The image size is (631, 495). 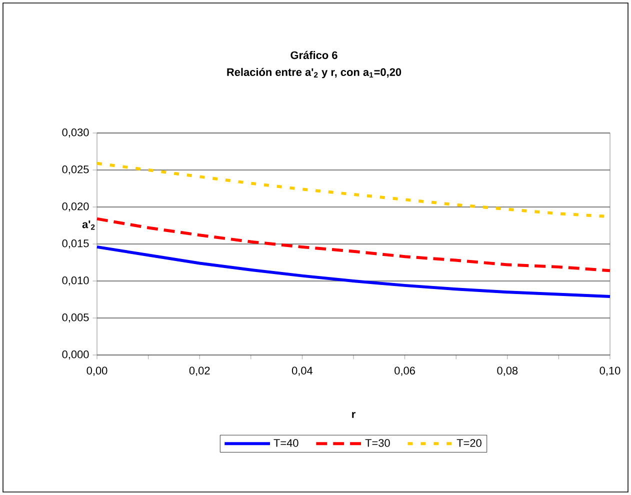 What do you see at coordinates (302, 371) in the screenshot?
I see `x-tick-label: 0,04` at bounding box center [302, 371].